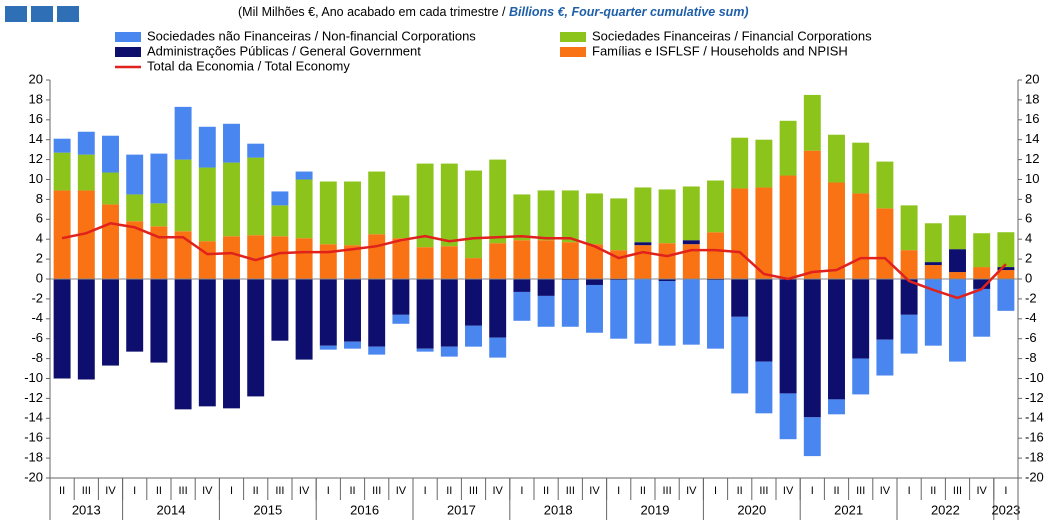 This screenshot has width=1053, height=520. What do you see at coordinates (33, 377) in the screenshot?
I see `y-tick-label: -10` at bounding box center [33, 377].